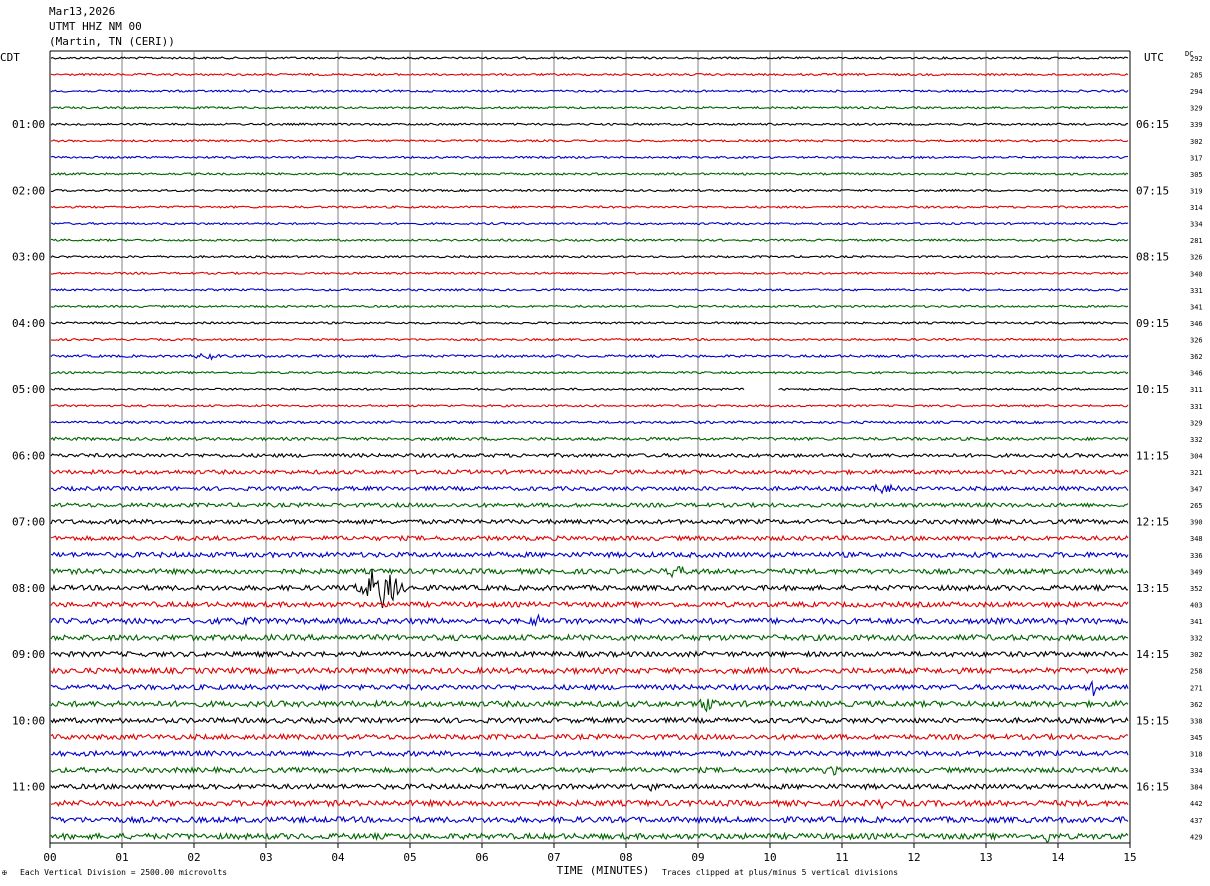 The image size is (1210, 886). I want to click on dc-offset-label: 442, so click(1196, 804).